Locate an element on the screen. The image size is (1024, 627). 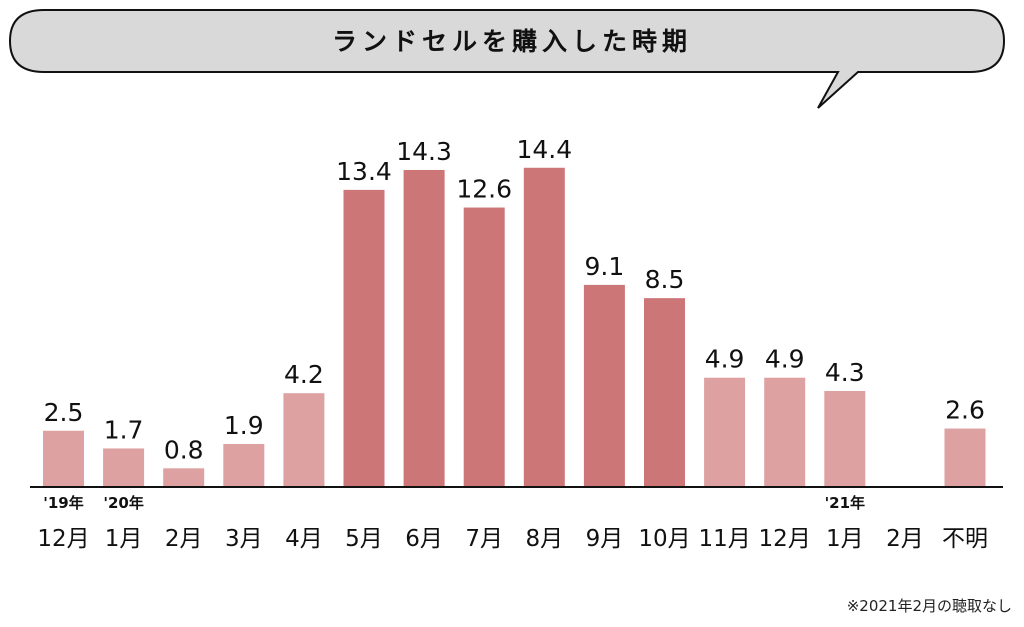
year-label-0: '19年 is located at coordinates (63, 503).